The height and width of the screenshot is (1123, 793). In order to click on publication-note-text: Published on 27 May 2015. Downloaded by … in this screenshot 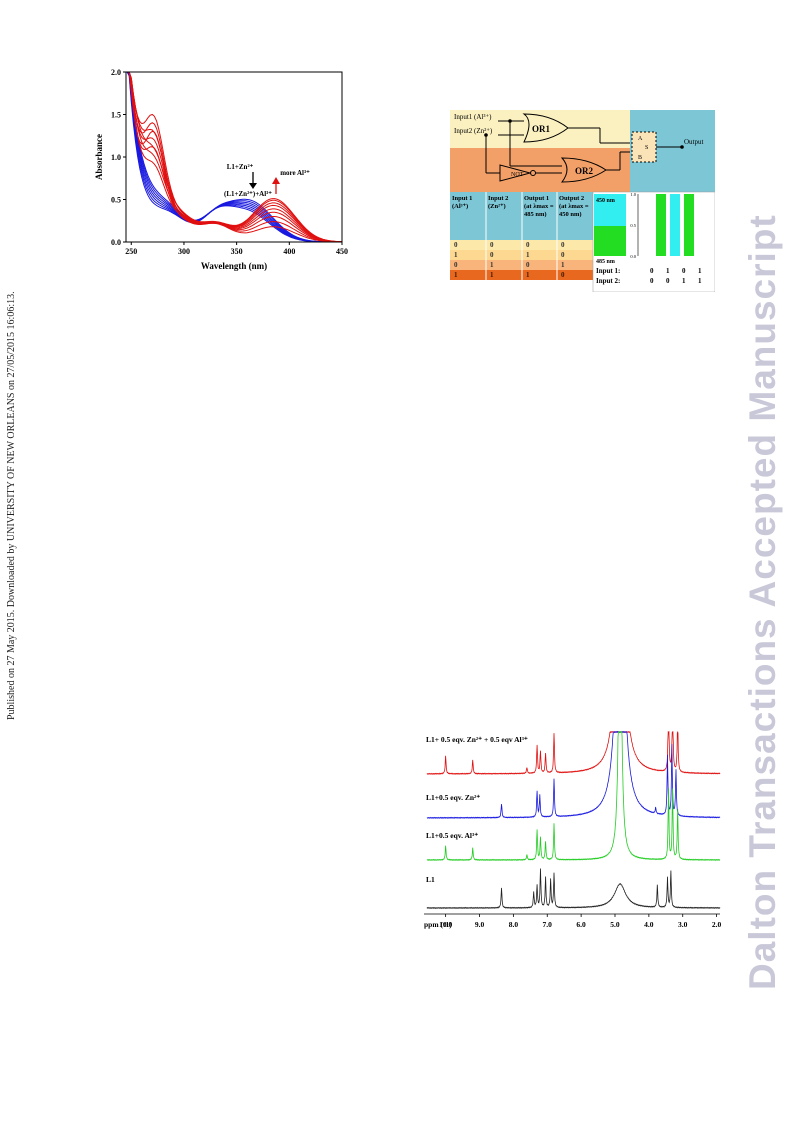, I will do `click(11, 505)`.